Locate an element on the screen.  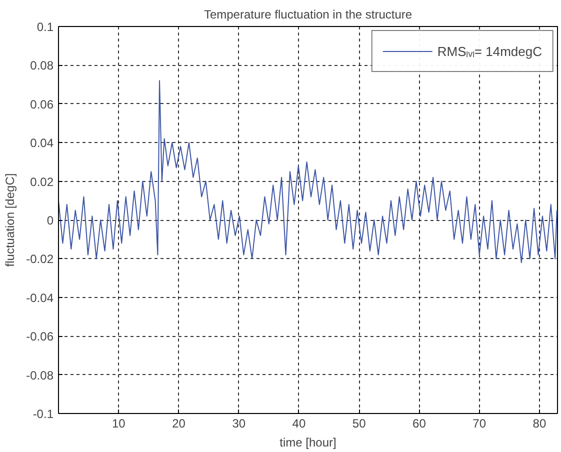
x-tick-label: 20 is located at coordinates (179, 423).